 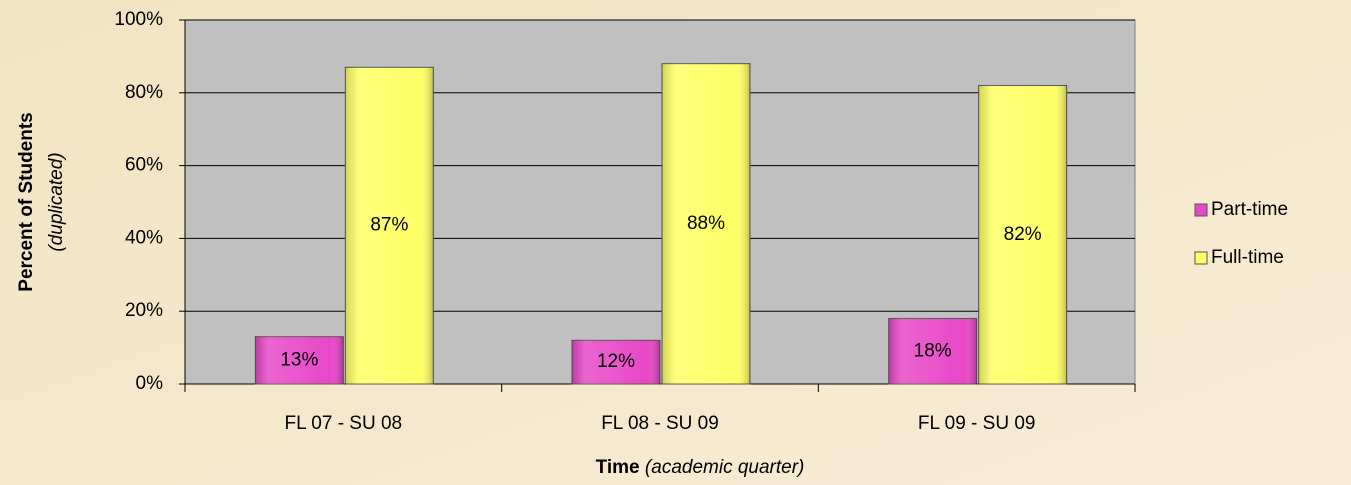 I want to click on data-label: 12%, so click(x=616, y=361).